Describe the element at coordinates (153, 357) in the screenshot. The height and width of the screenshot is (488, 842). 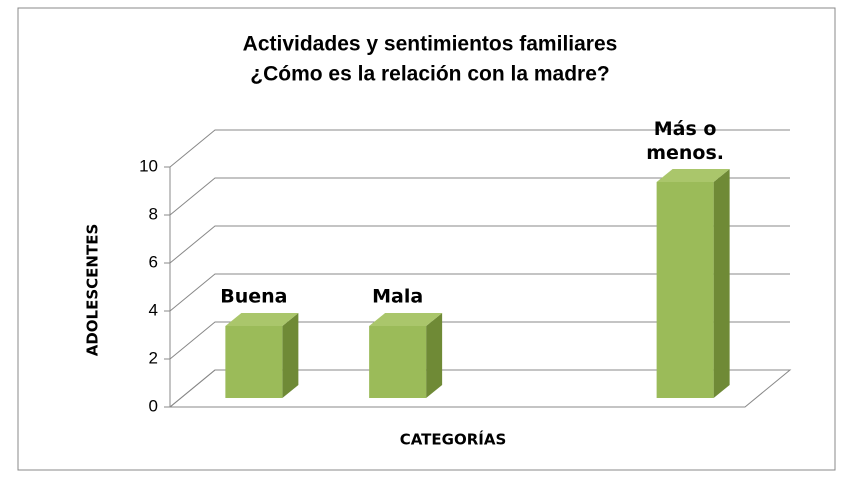
I see `y-tick-label: 2` at that location.